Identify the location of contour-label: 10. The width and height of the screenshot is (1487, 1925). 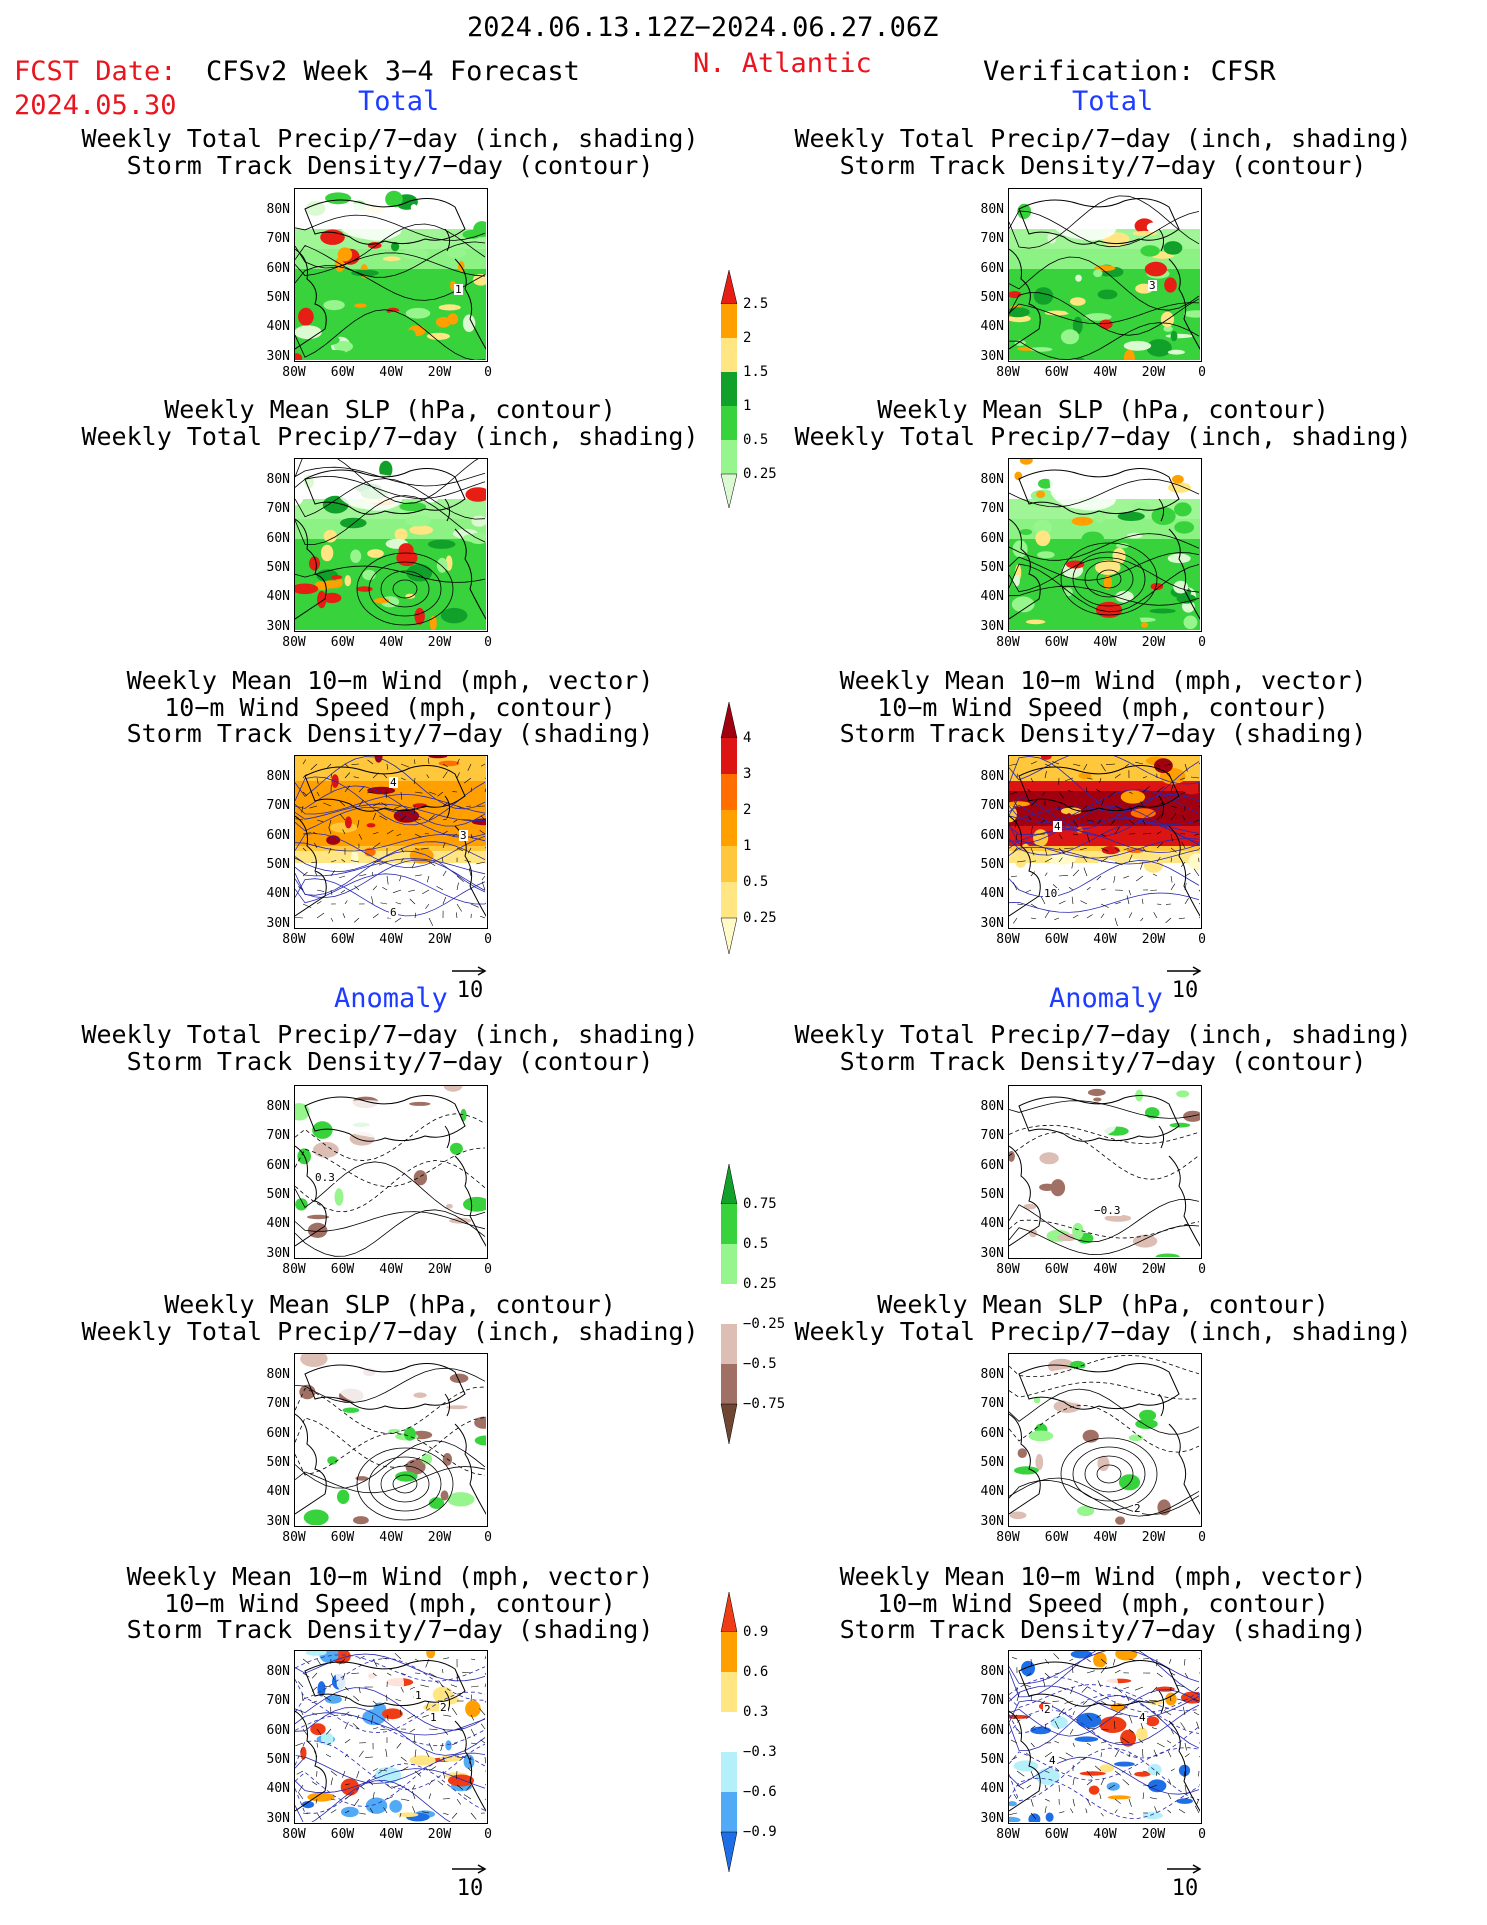
(1051, 893).